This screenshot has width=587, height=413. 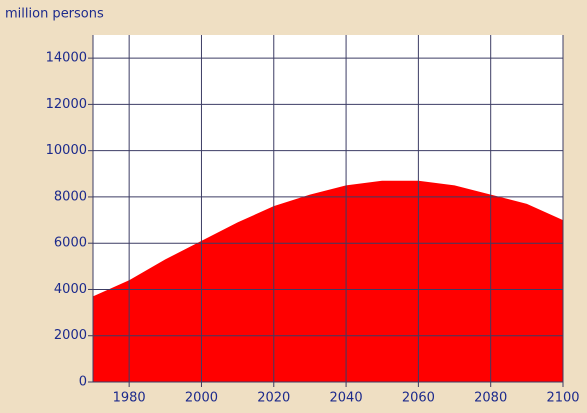 What do you see at coordinates (66, 104) in the screenshot?
I see `y-tick-label: 12000` at bounding box center [66, 104].